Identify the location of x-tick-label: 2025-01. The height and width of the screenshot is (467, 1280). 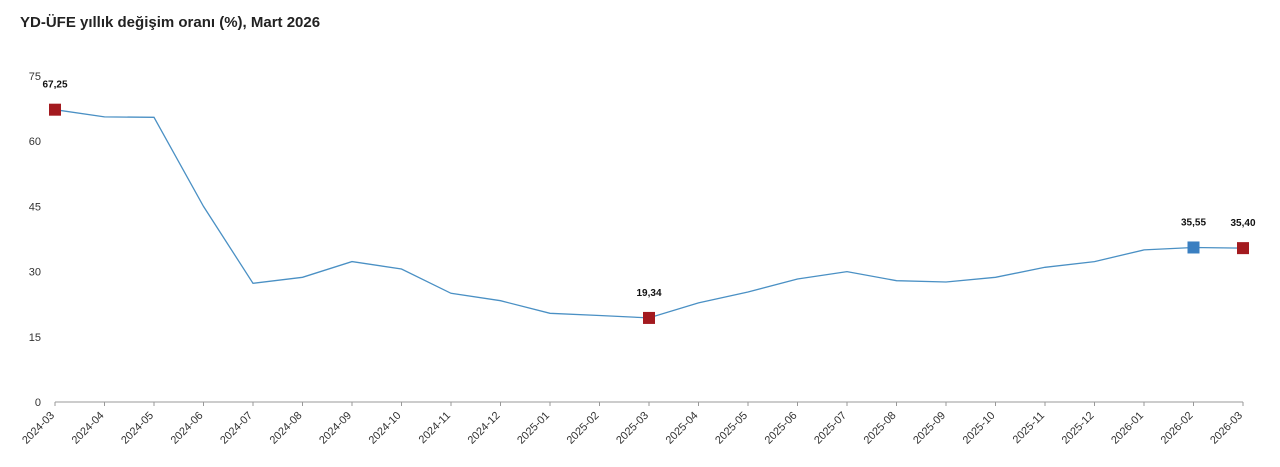
(533, 428).